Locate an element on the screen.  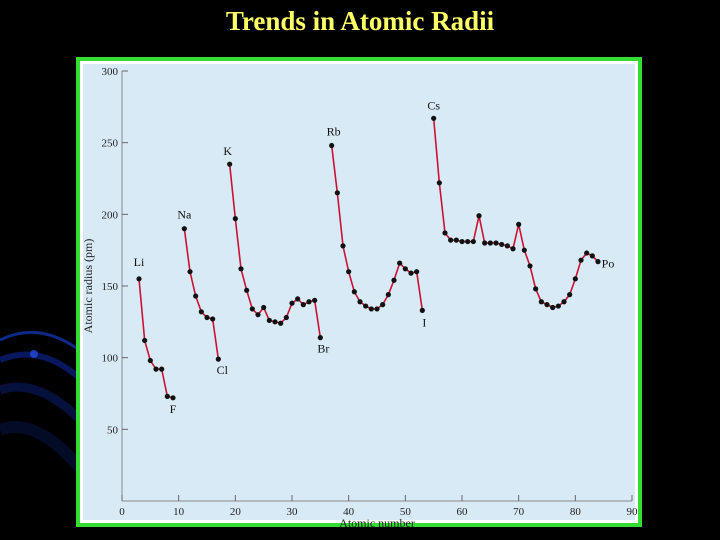
x-tick-label: 20 is located at coordinates (236, 512).